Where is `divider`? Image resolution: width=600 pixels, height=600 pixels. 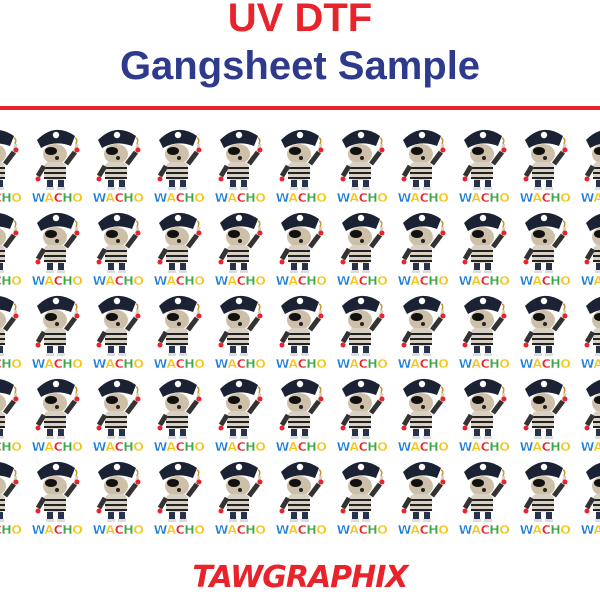
divider is located at coordinates (300, 108).